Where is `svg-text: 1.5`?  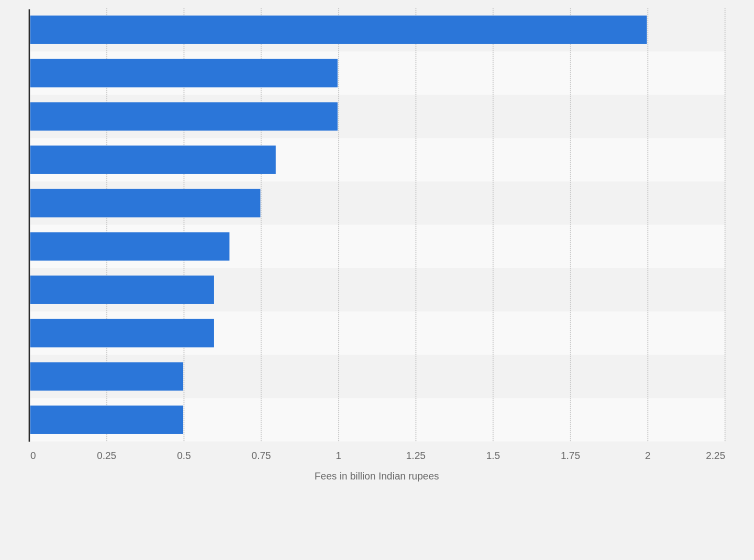
svg-text: 1.5 is located at coordinates (493, 456).